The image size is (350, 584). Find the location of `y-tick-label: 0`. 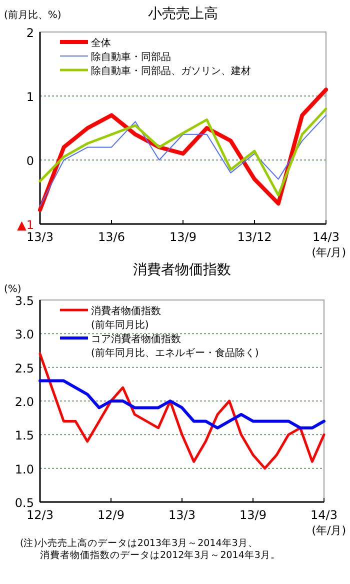

y-tick-label: 0 is located at coordinates (30, 161).